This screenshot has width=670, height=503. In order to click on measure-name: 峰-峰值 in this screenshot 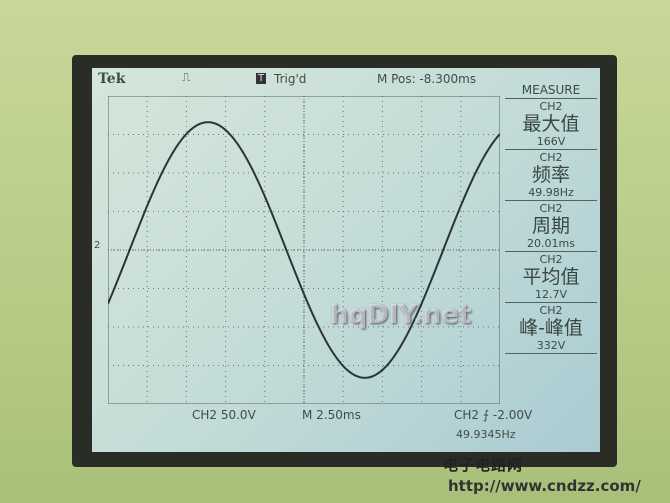, I will do `click(551, 328)`.